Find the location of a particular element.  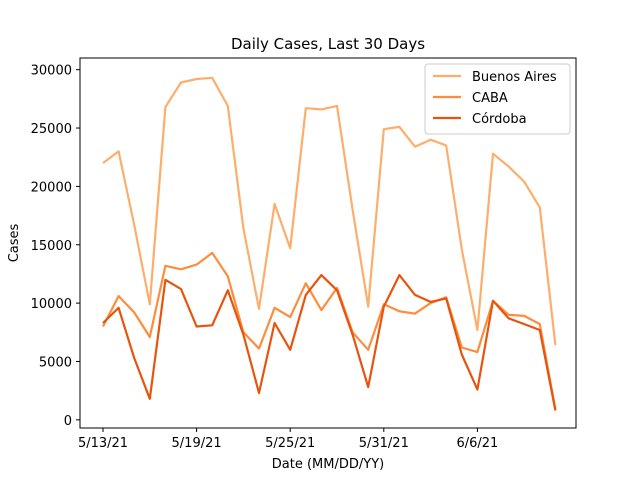

legend-box is located at coordinates (497, 99).